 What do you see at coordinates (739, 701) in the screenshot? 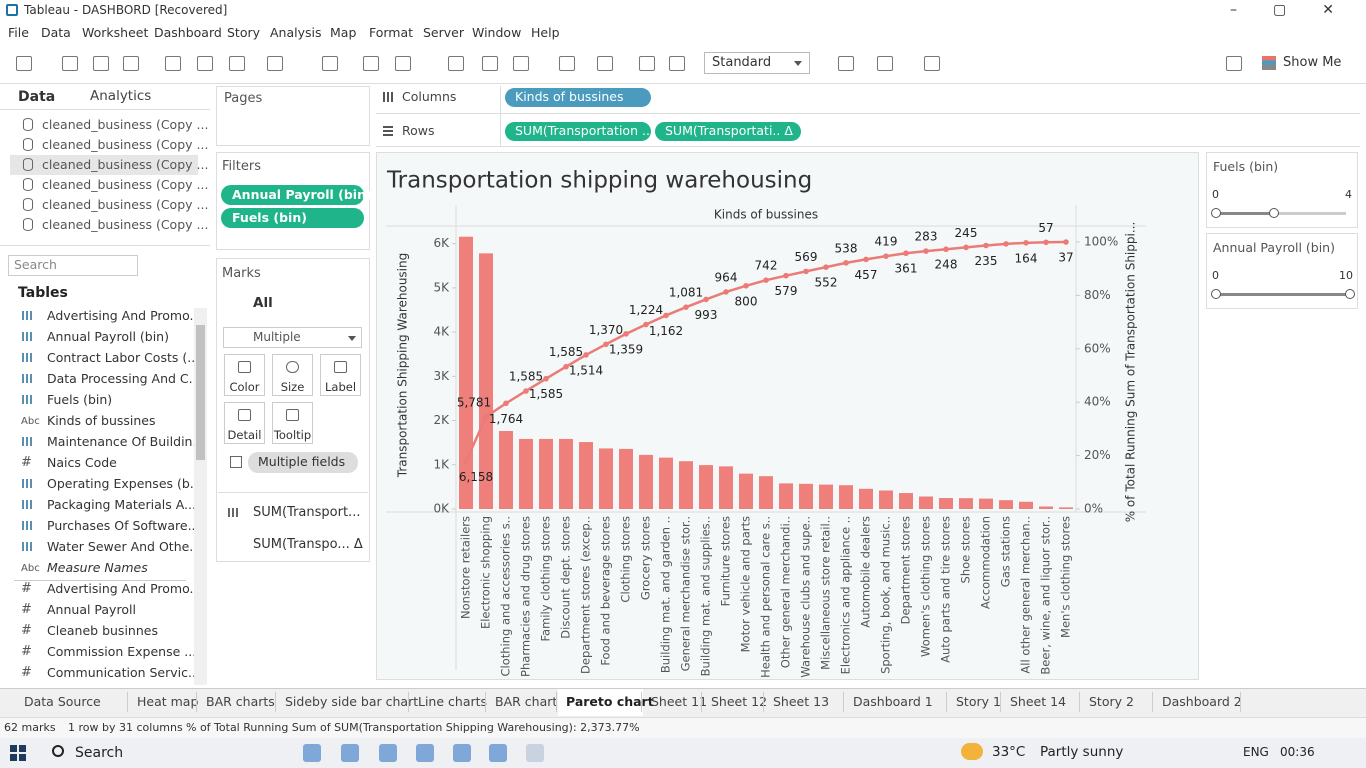
I see `sheet-tab: Sheet 12` at bounding box center [739, 701].